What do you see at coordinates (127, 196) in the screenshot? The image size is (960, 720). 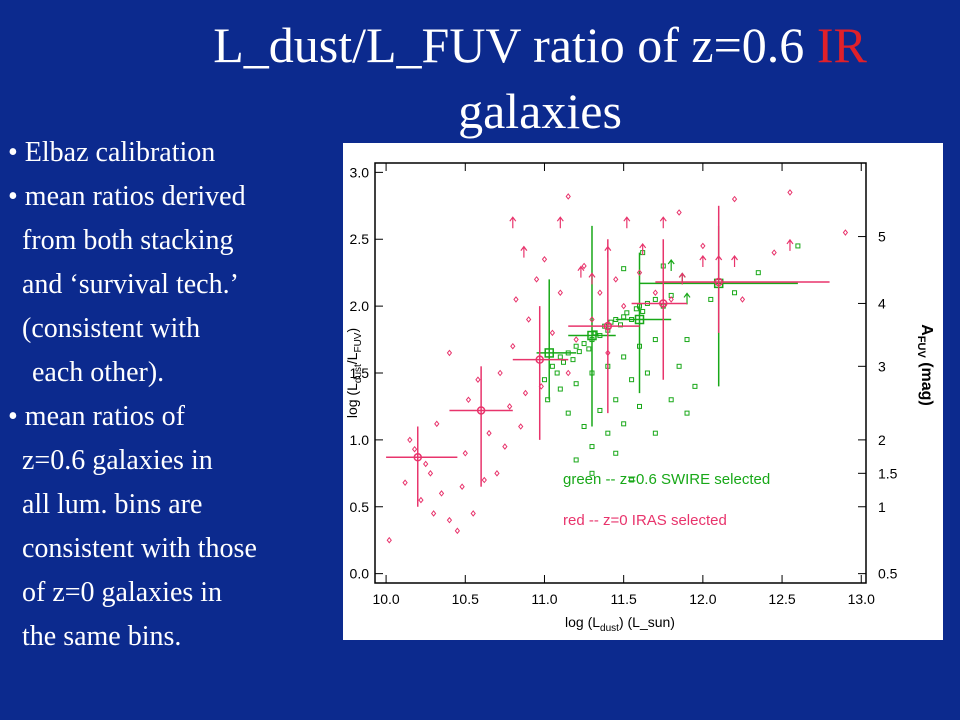 I see `bullet-line: • mean ratios derived` at bounding box center [127, 196].